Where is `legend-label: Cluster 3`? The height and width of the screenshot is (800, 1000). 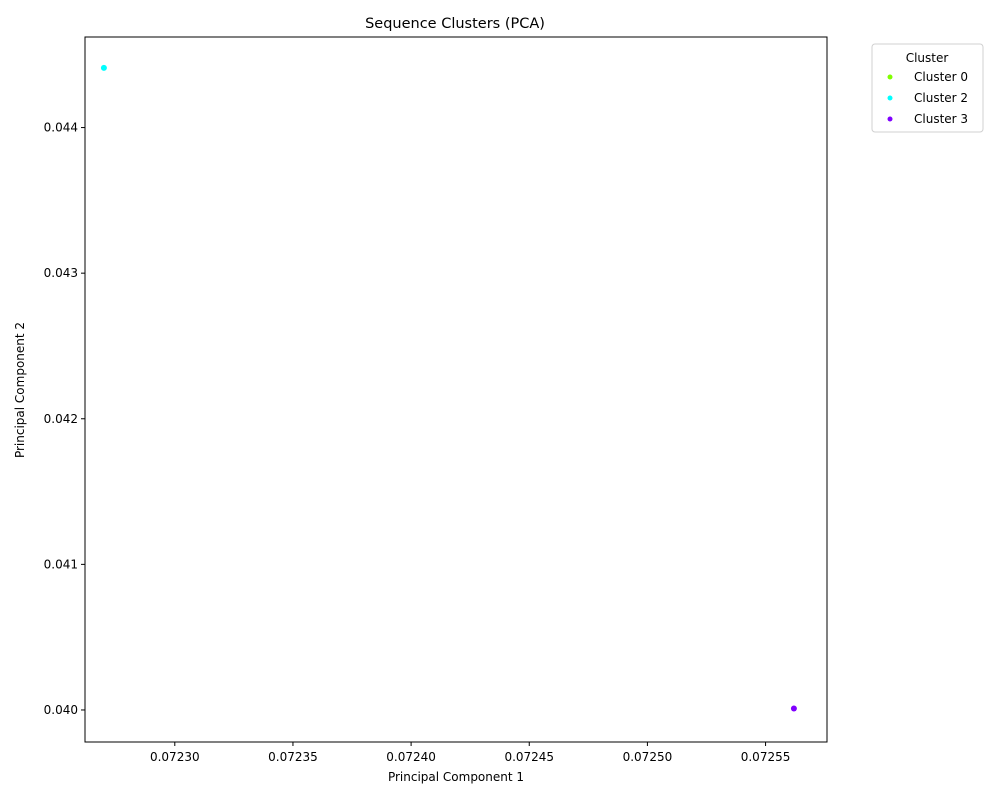 legend-label: Cluster 3 is located at coordinates (941, 119).